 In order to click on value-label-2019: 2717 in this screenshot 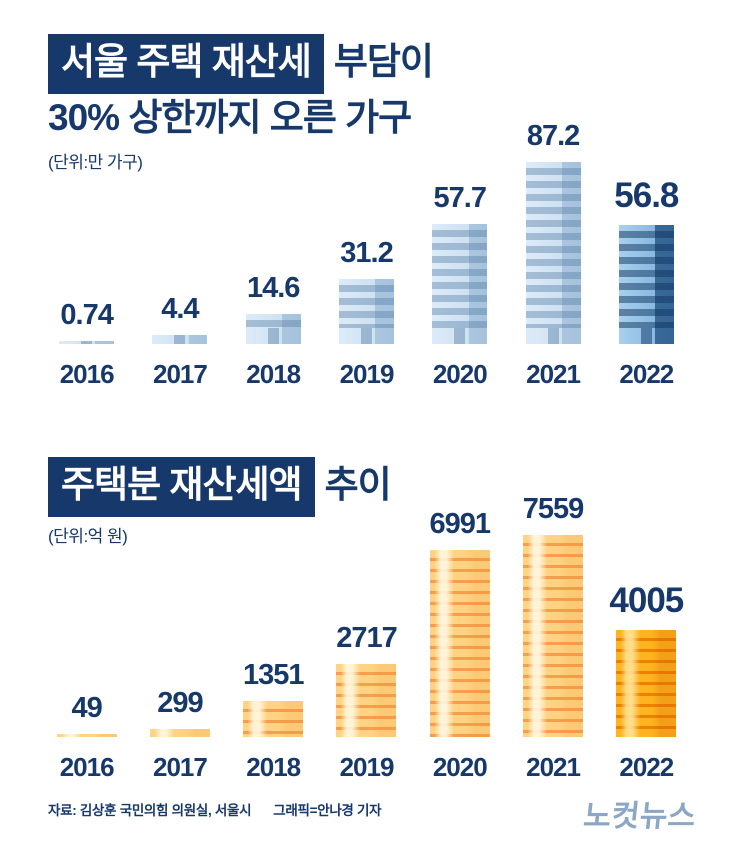, I will do `click(367, 638)`.